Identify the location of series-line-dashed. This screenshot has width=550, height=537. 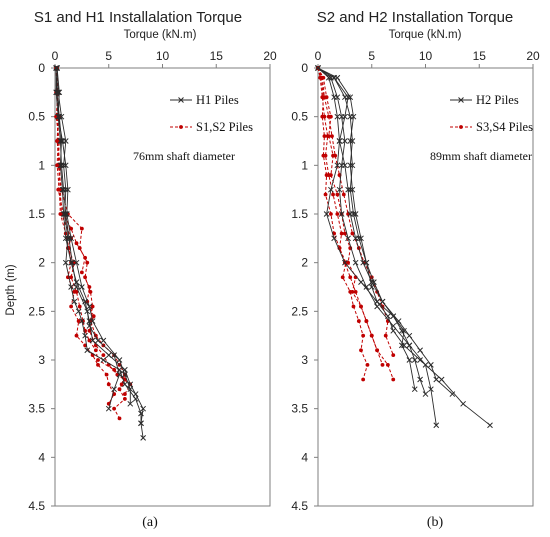
(90, 226).